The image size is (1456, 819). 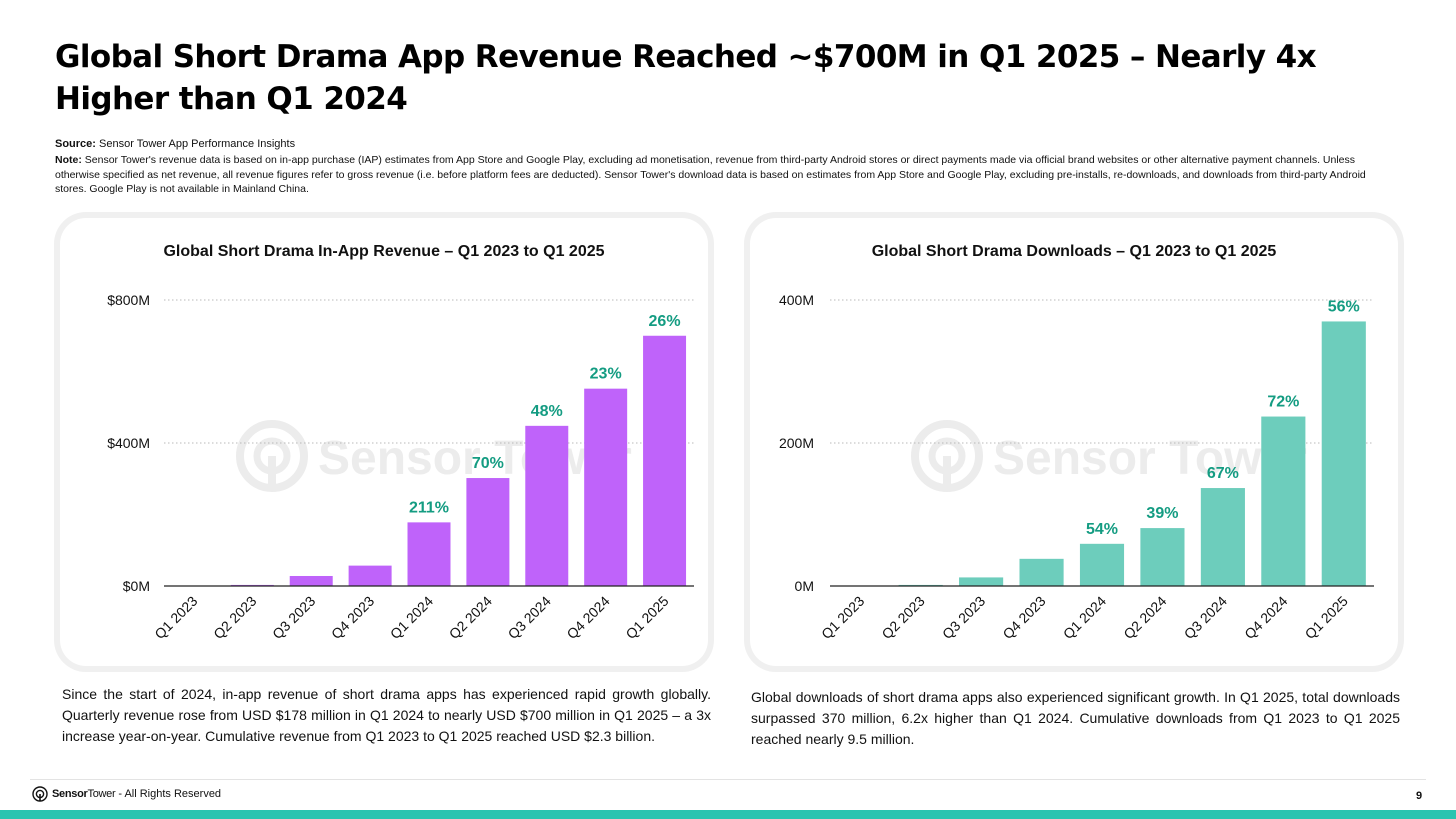 I want to click on source-text: Sensor Tower App Performance Insights, so click(x=197, y=144).